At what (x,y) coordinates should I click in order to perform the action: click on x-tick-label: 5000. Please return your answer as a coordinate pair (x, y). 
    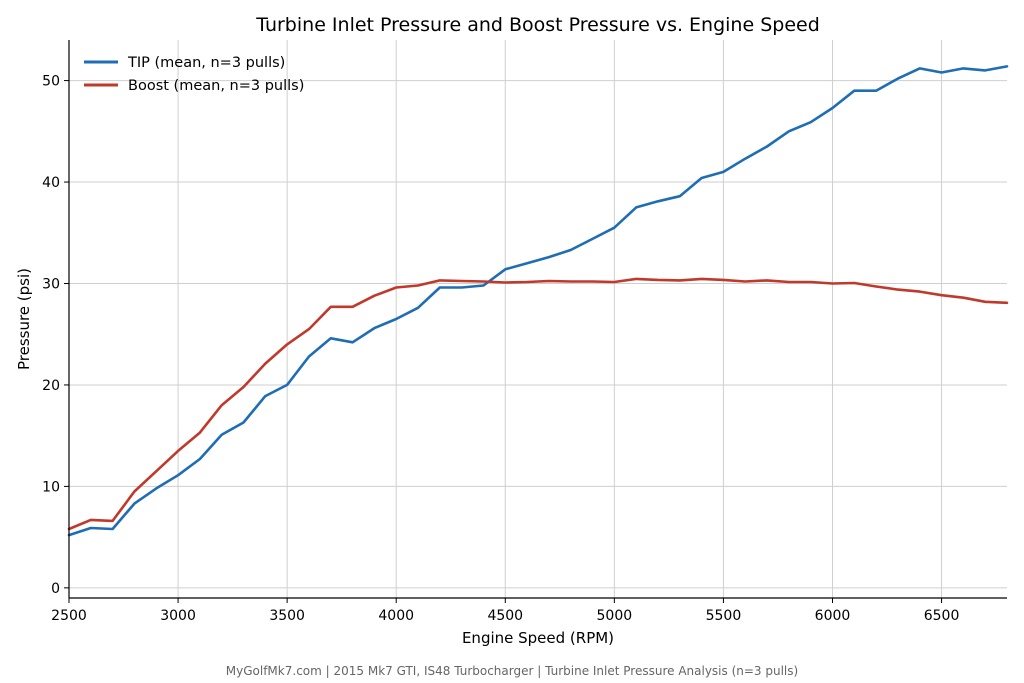
    Looking at the image, I should click on (615, 616).